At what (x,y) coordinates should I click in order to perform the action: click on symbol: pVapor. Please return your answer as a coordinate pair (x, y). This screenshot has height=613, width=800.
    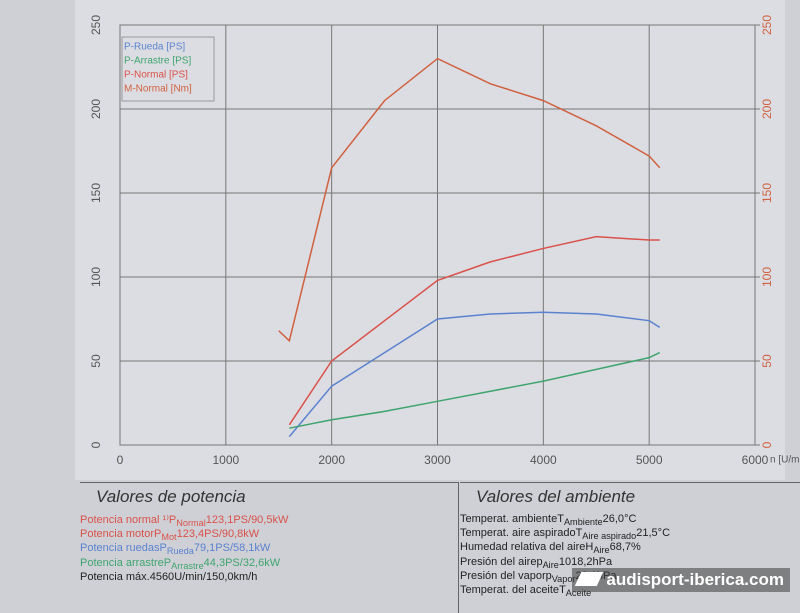
    Looking at the image, I should click on (561, 577).